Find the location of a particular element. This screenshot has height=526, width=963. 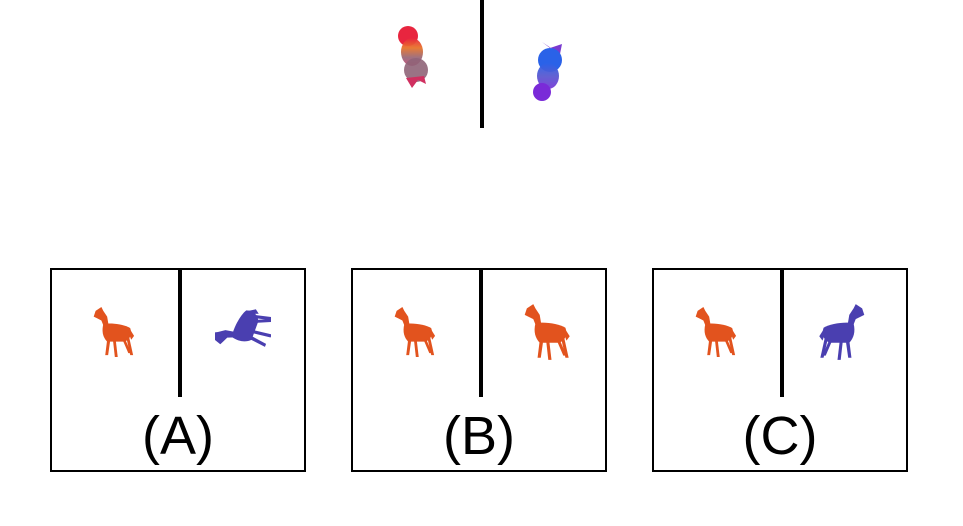

option-b-panel: (B) is located at coordinates (479, 370).